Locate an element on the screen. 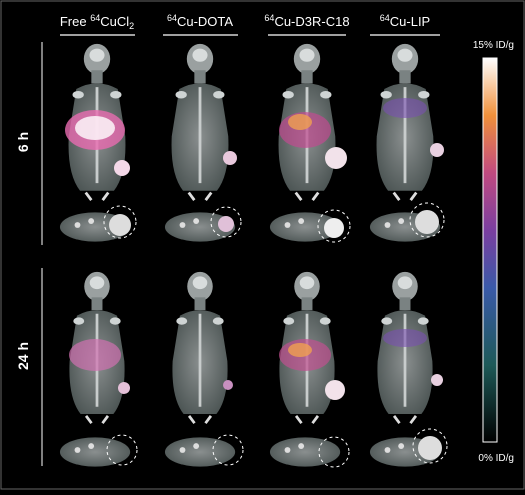 The width and height of the screenshot is (525, 495). row-label: 24 h is located at coordinates (23, 356).